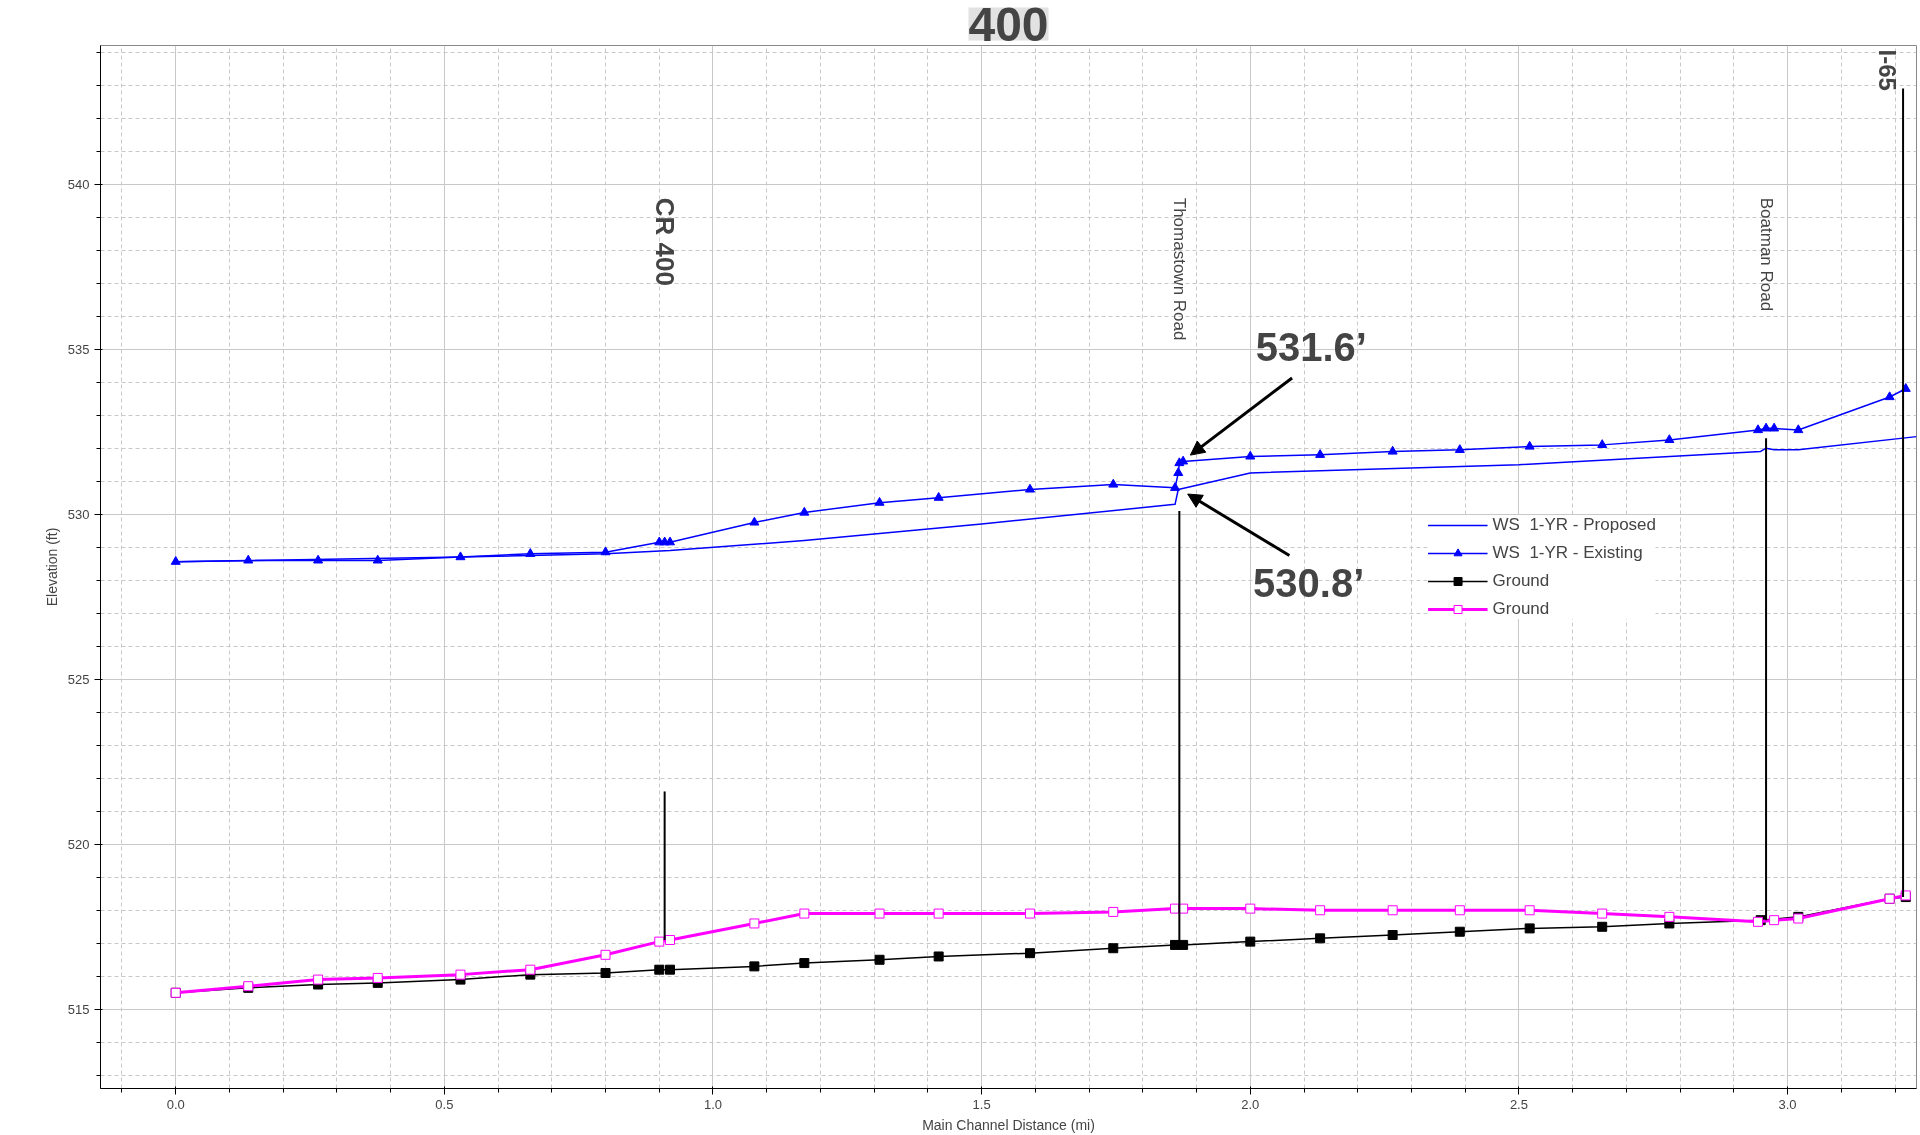 The image size is (1920, 1135). I want to click on x-tick-label: 3.0, so click(1787, 1104).